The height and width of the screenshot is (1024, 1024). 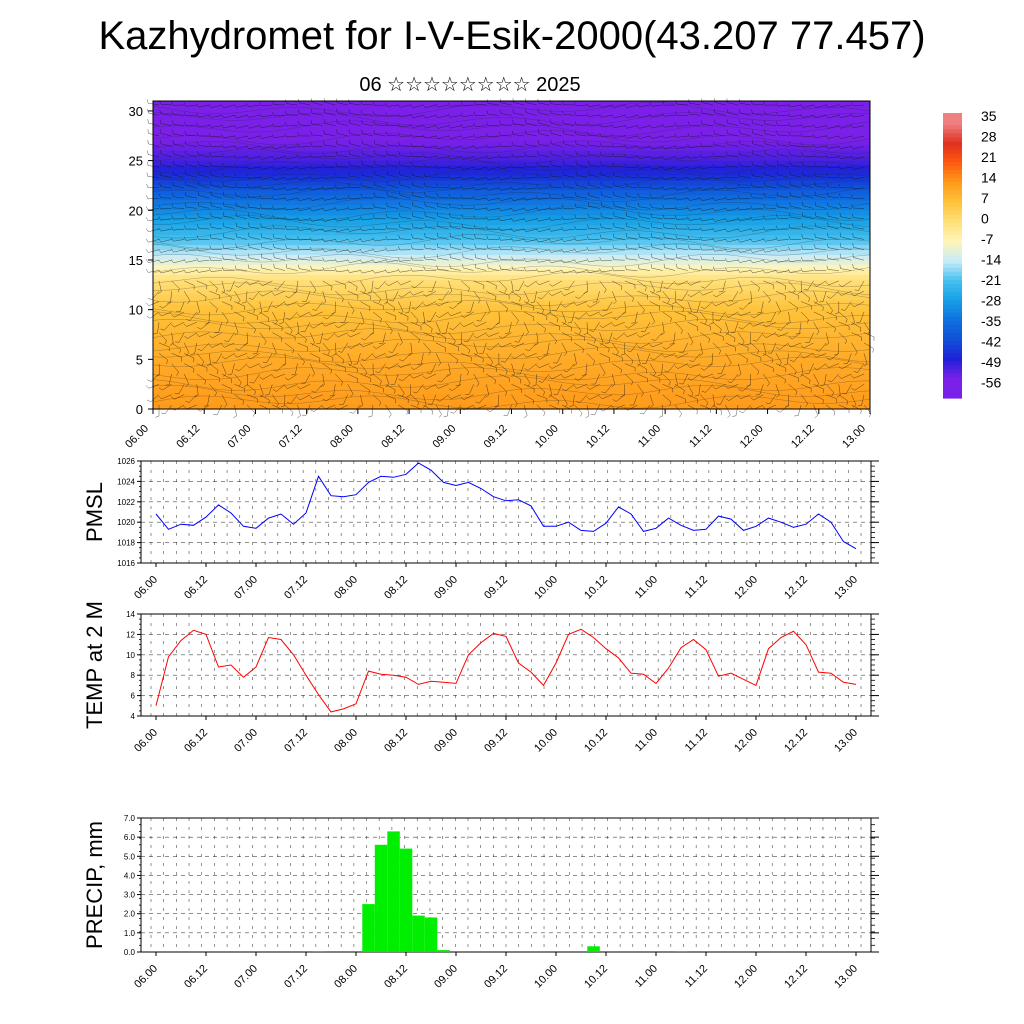 I want to click on y-tick-label: 0.0, so click(x=130, y=952).